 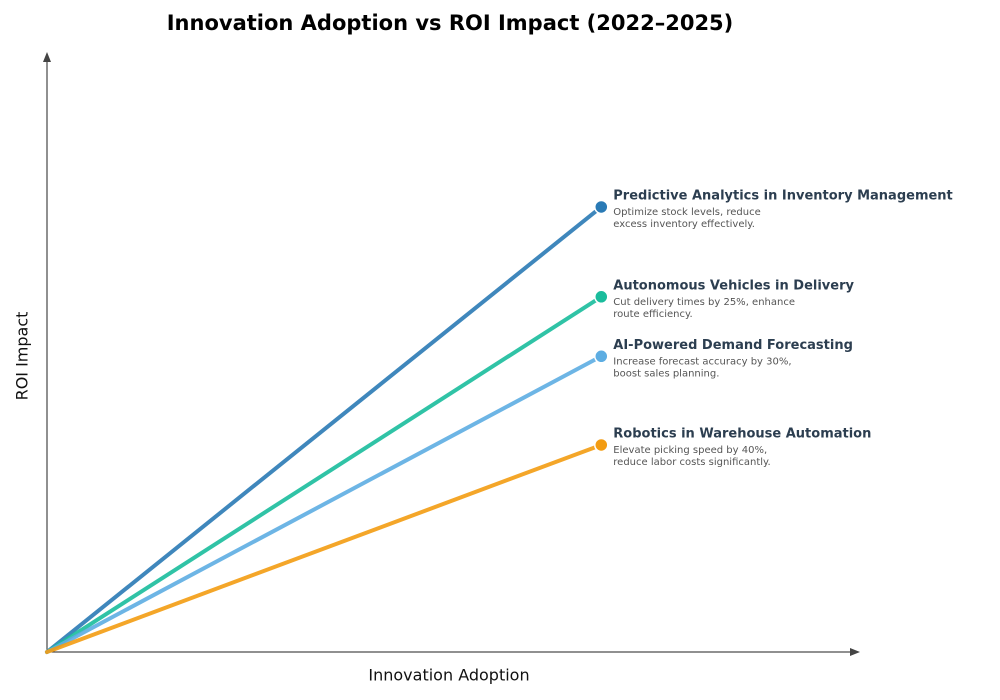 I want to click on y-axis-label: ROI Impact, so click(x=22, y=356).